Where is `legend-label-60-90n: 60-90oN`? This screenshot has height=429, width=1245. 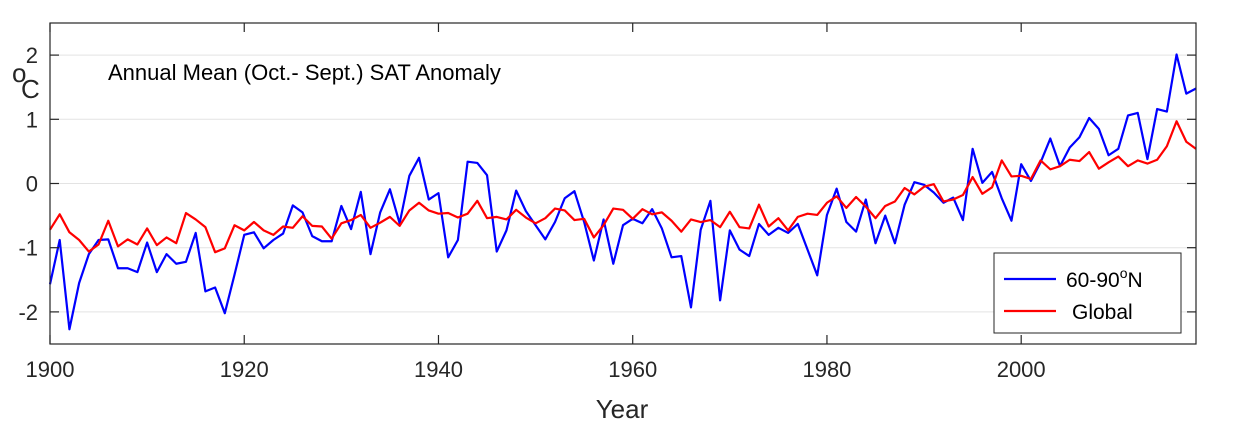
legend-label-60-90n: 60-90oN is located at coordinates (1104, 278).